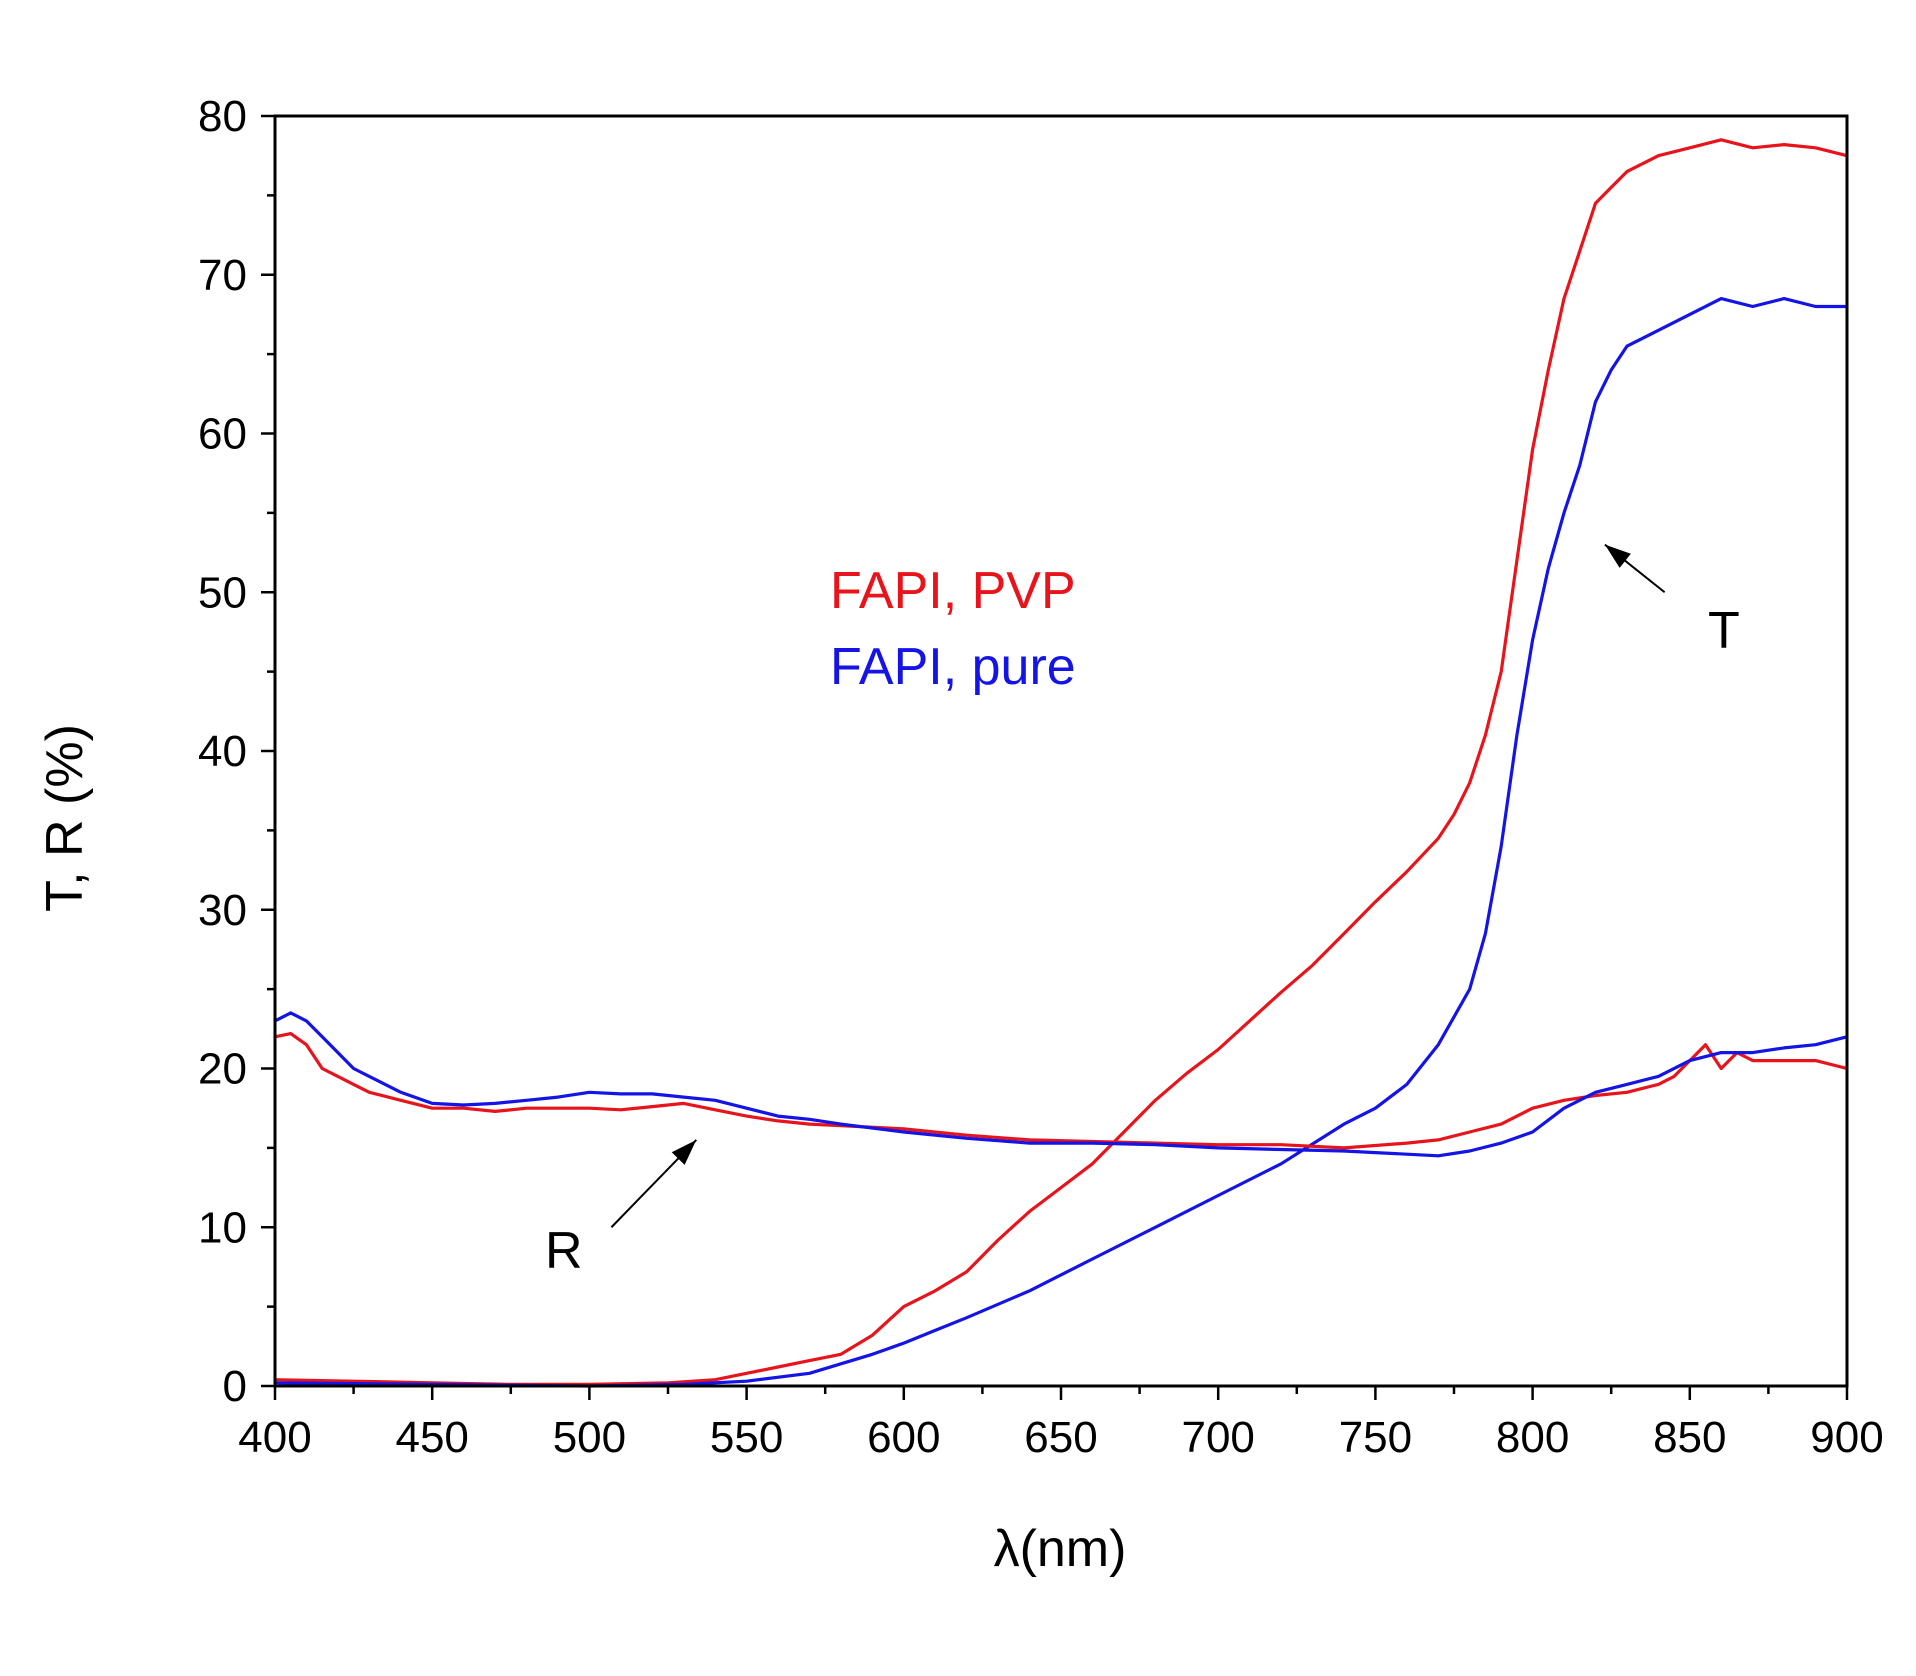 The image size is (1916, 1676). I want to click on annotation-label-t: T, so click(1724, 631).